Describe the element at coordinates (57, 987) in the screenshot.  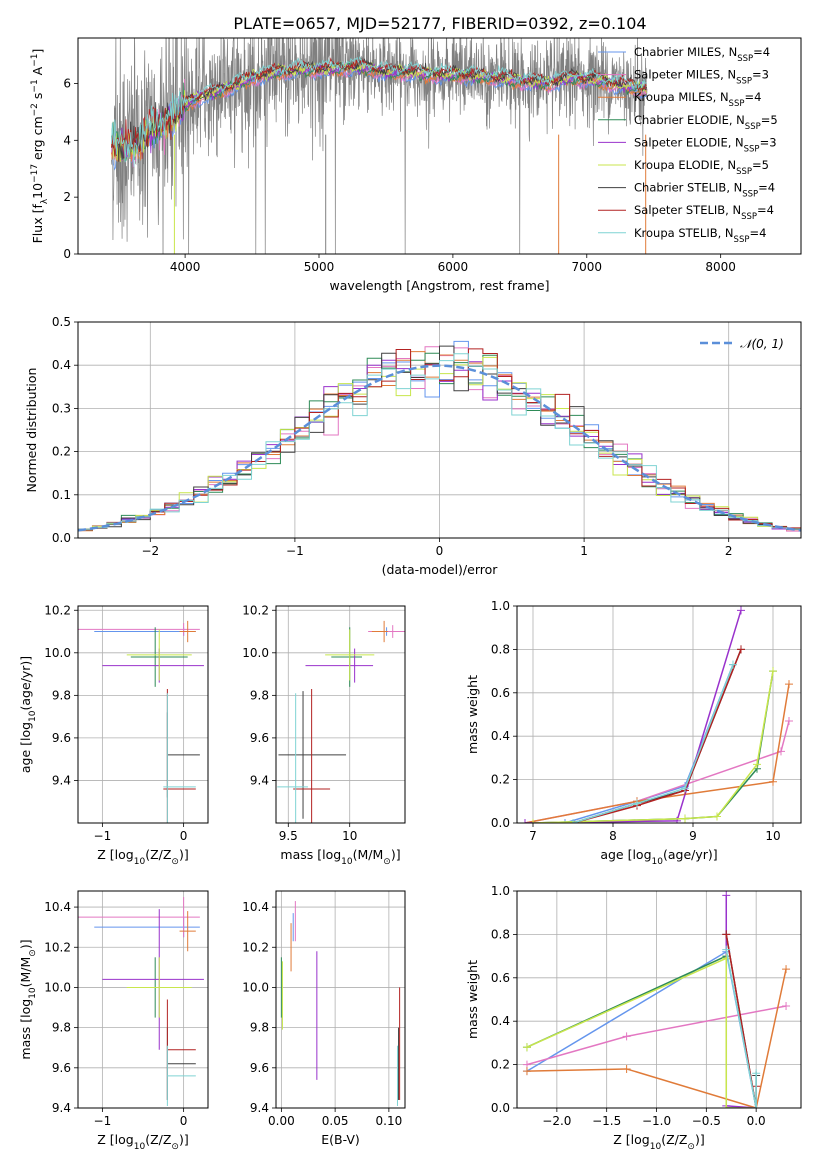
I see `mass_vs_Z-ytick-label: 10.0` at that location.